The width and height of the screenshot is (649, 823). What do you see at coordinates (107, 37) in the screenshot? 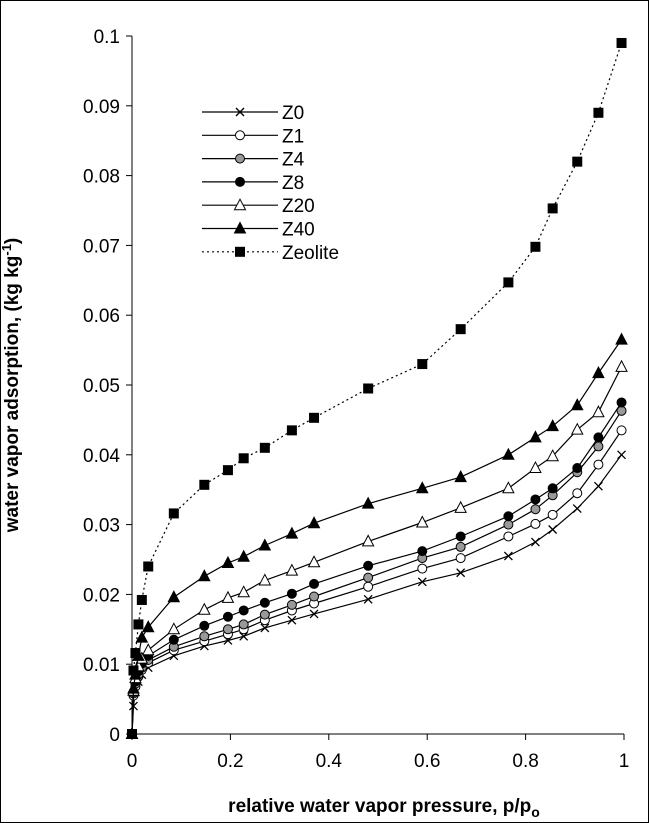
I see `y-tick-label: 0.1` at bounding box center [107, 37].